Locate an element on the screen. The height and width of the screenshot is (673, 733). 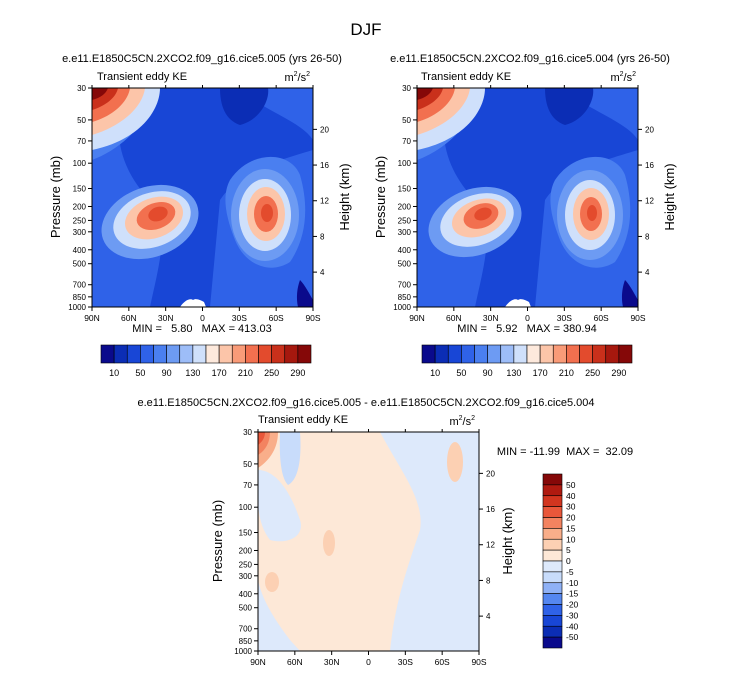
panel-2-topography is located at coordinates (518, 303).